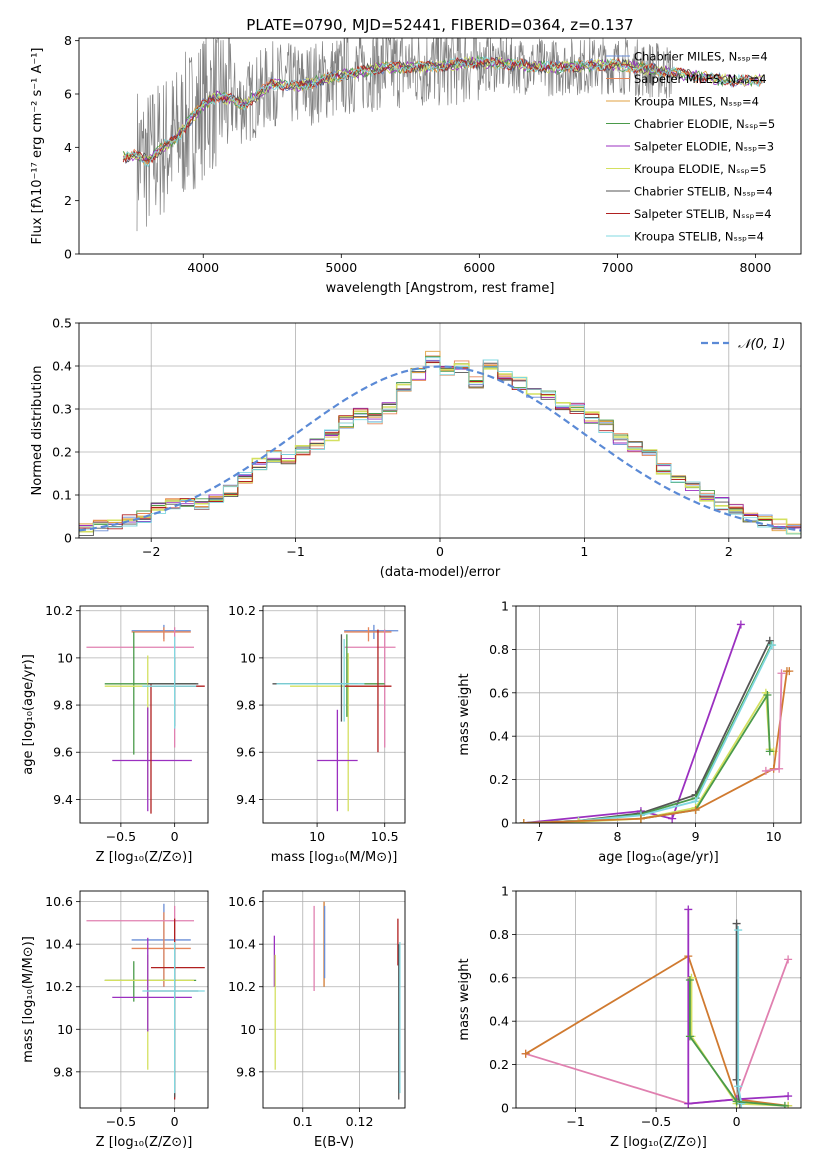 This screenshot has width=819, height=1170. I want to click on panel-age_vs_mass: 10 10.5 9.4 9.6 9.8 10 10.2 mass [log₁₀(M/M⊙)], so click(317, 734).